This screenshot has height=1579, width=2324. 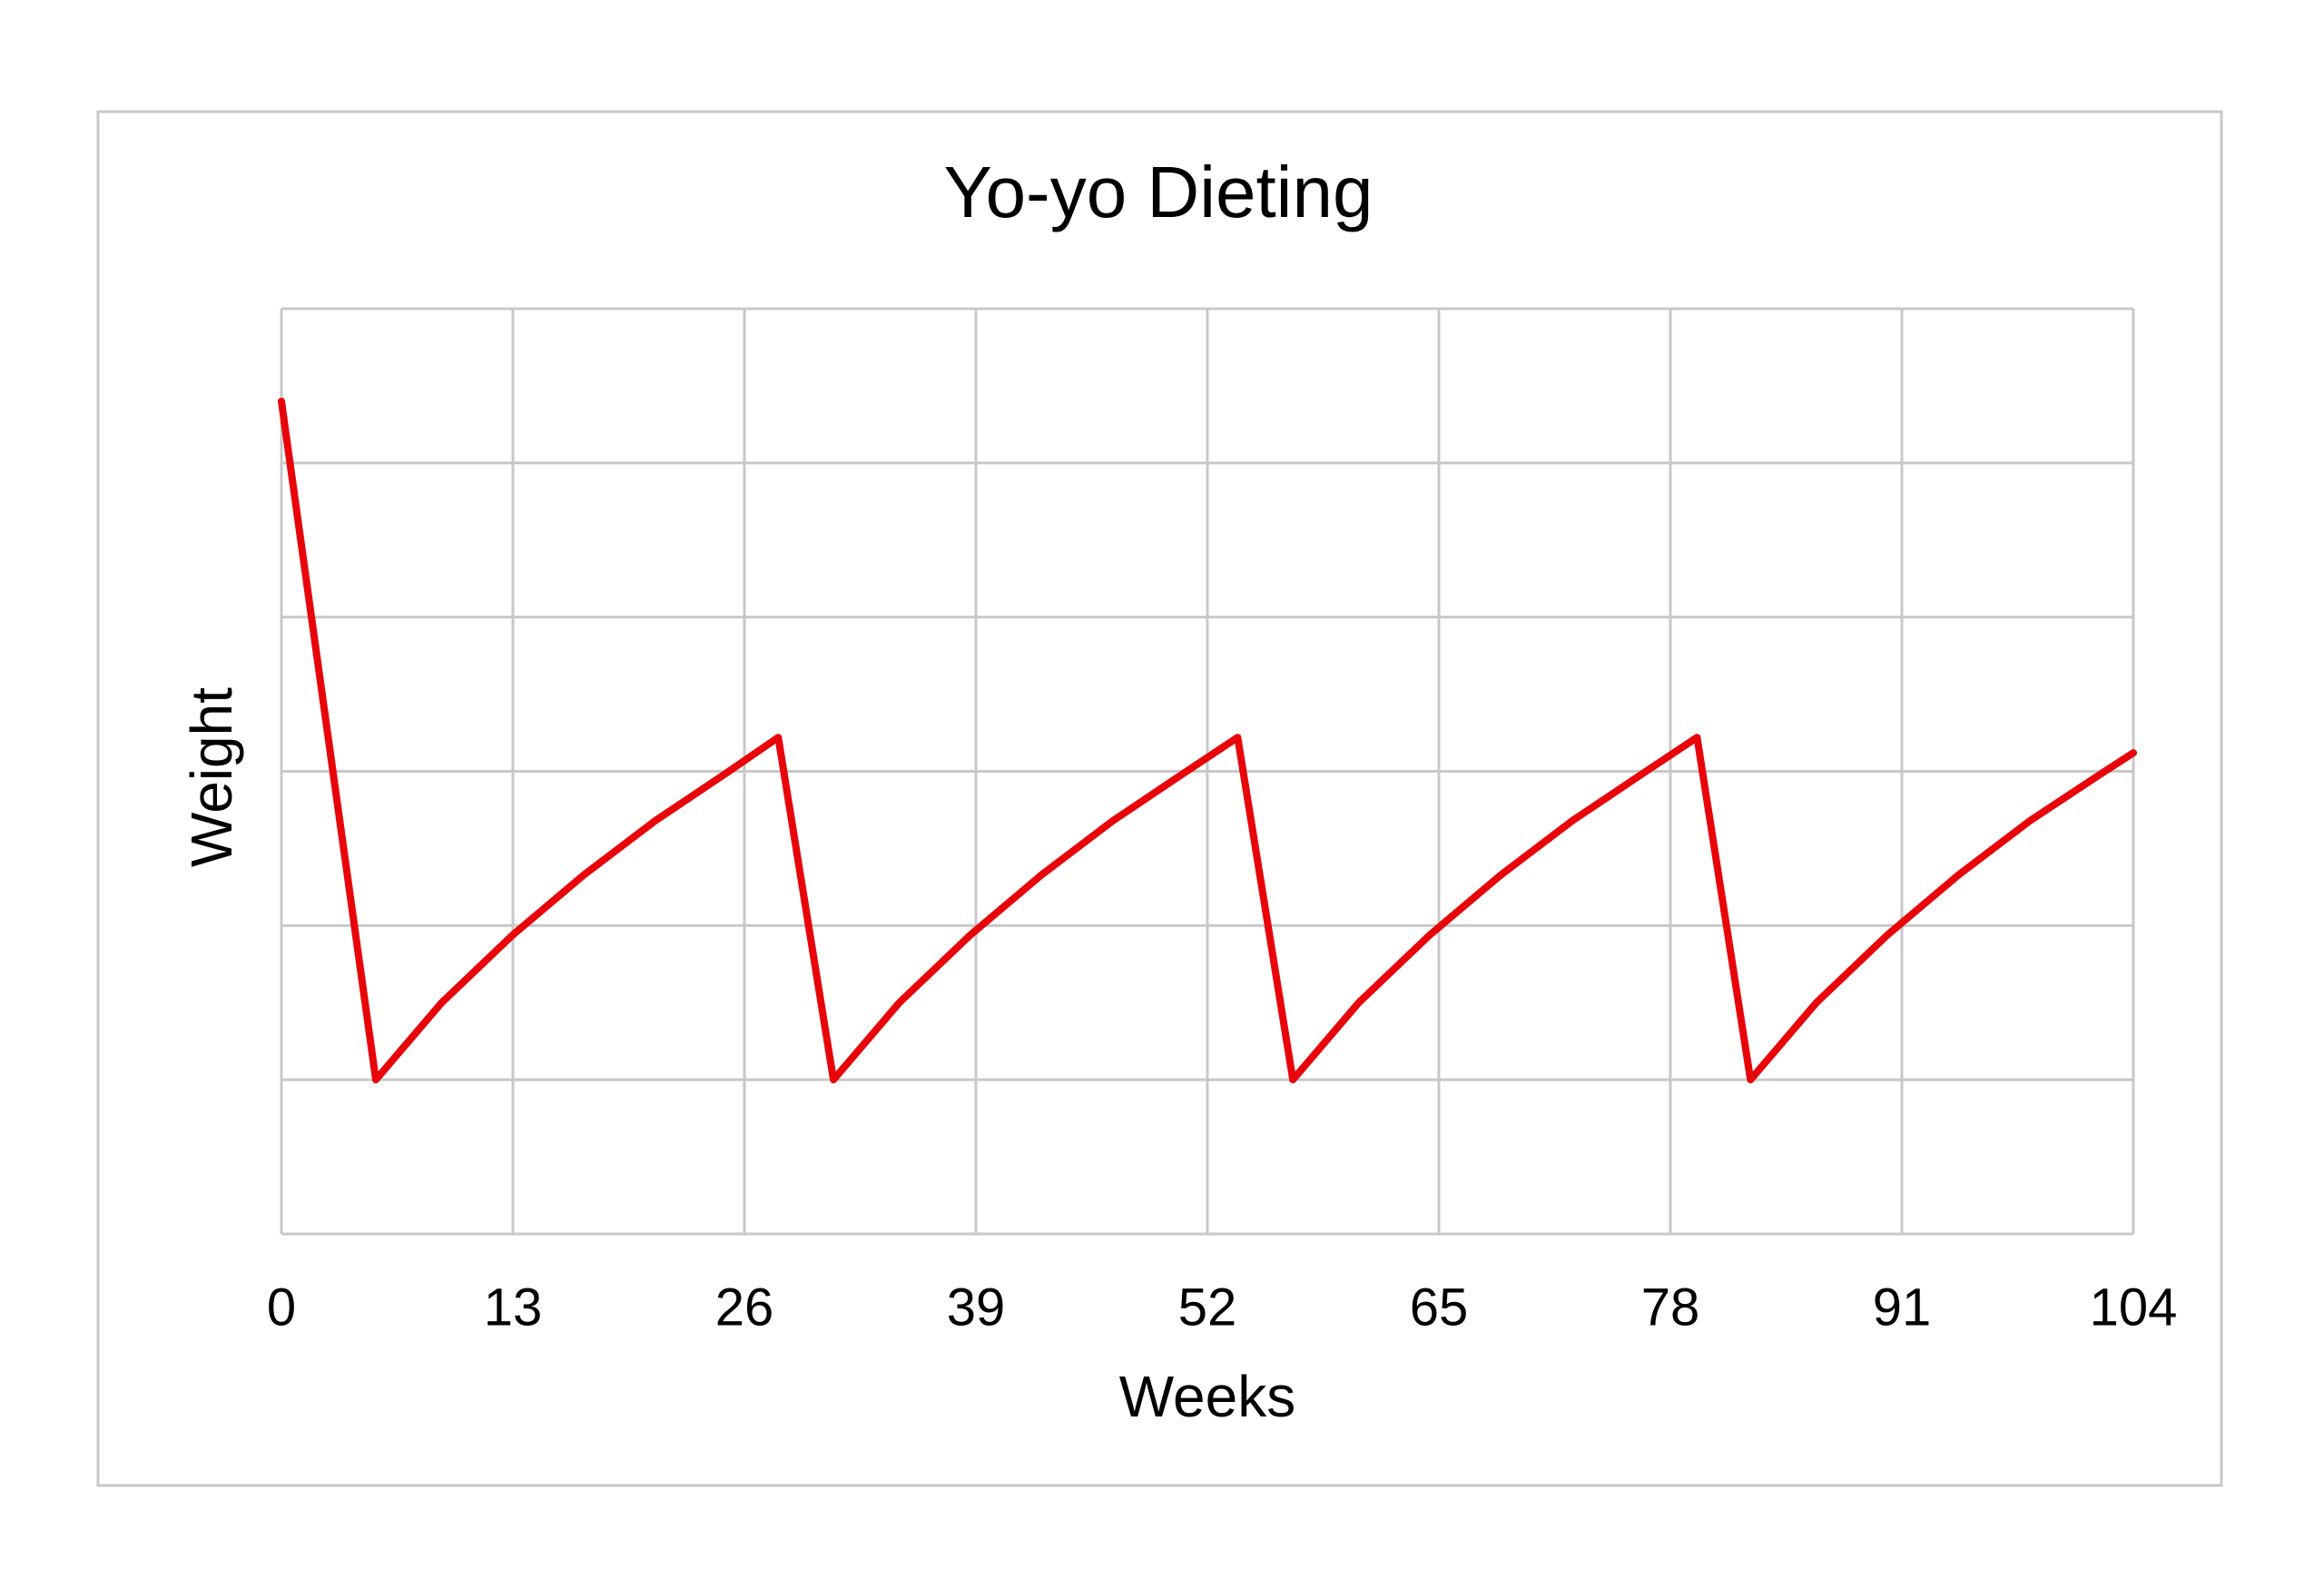 I want to click on chart-title: Yo-yo Dieting, so click(x=1159, y=192).